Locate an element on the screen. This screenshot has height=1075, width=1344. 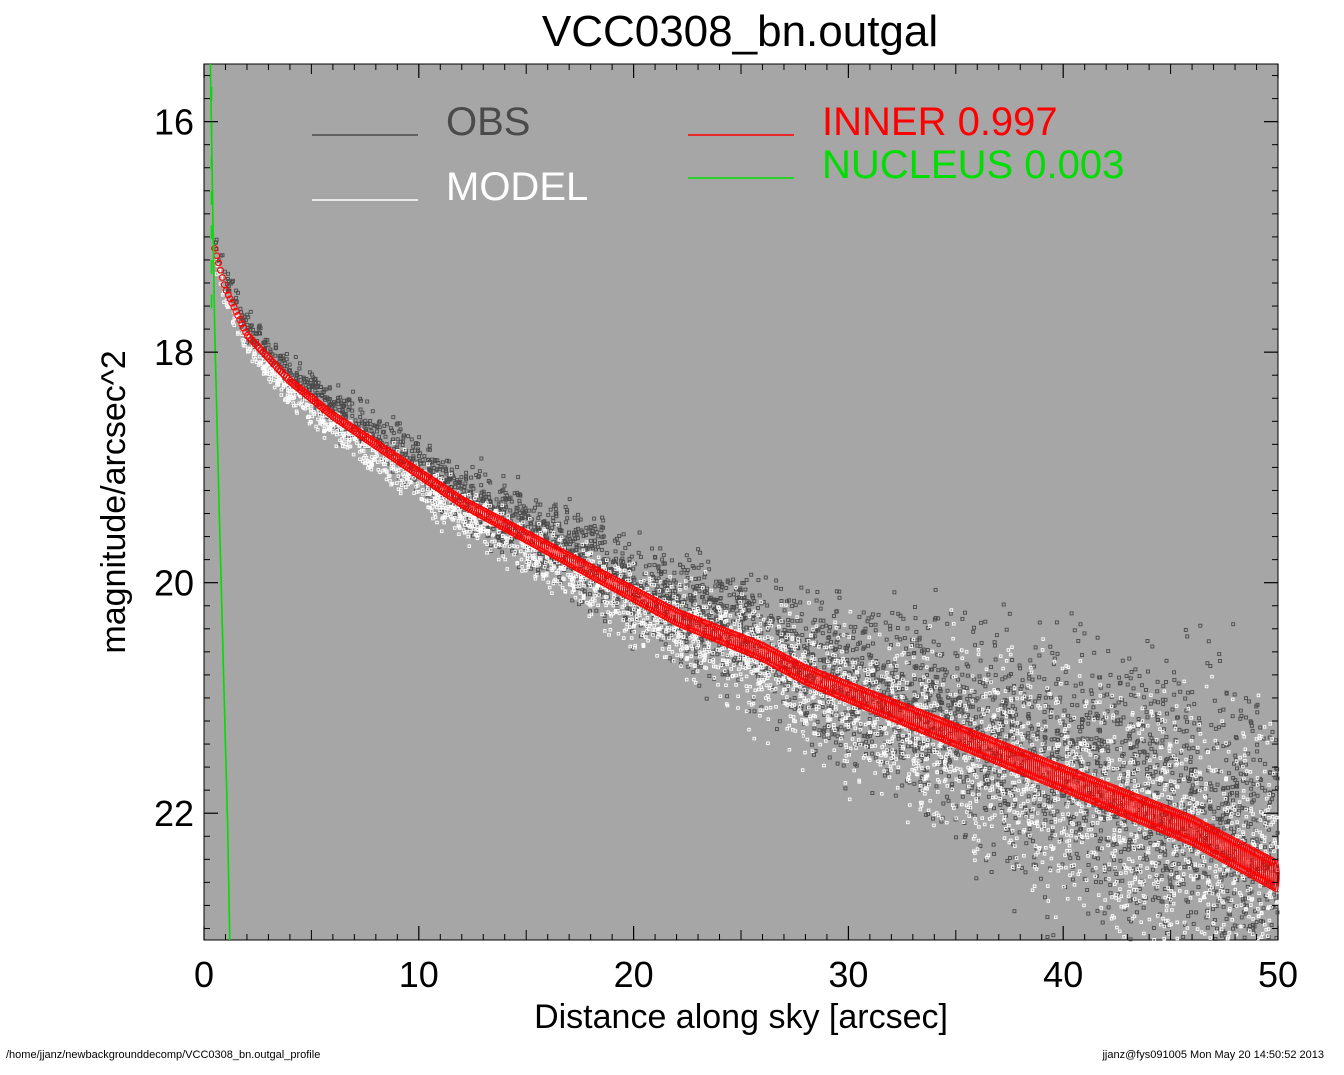
chart-title: VCC0308_bn.outgal is located at coordinates (740, 31).